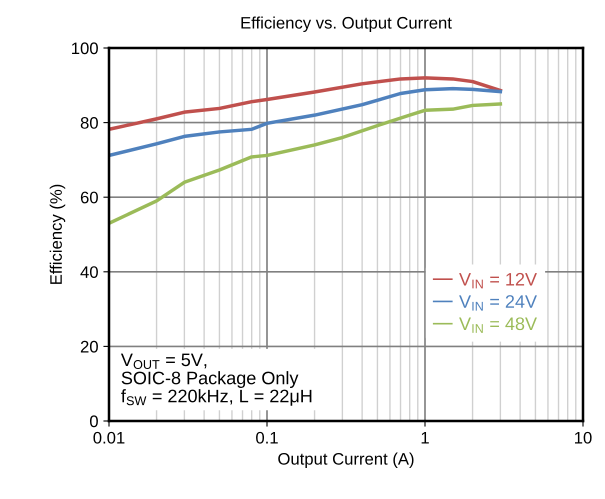  Describe the element at coordinates (89, 346) in the screenshot. I see `y-tick-label: 20` at that location.